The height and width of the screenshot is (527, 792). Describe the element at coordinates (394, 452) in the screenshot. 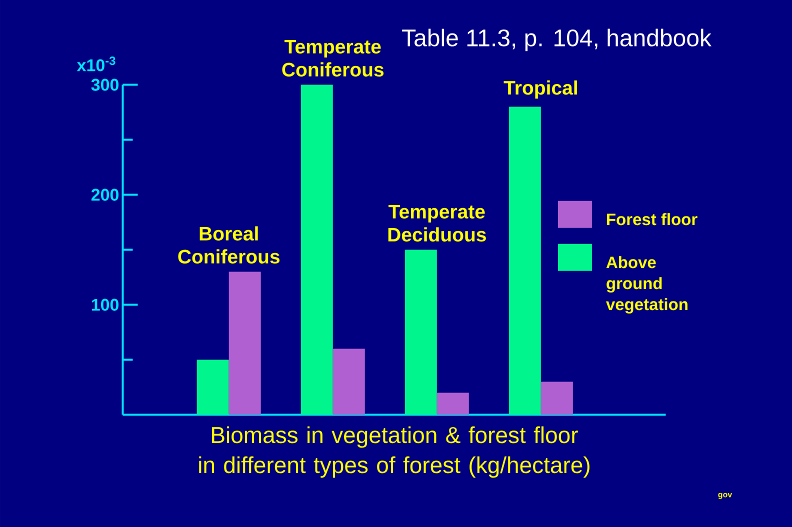

I see `x-axis-title: Biomass in vegetation & forest floor in different types of forest (kg/hectare)` at that location.